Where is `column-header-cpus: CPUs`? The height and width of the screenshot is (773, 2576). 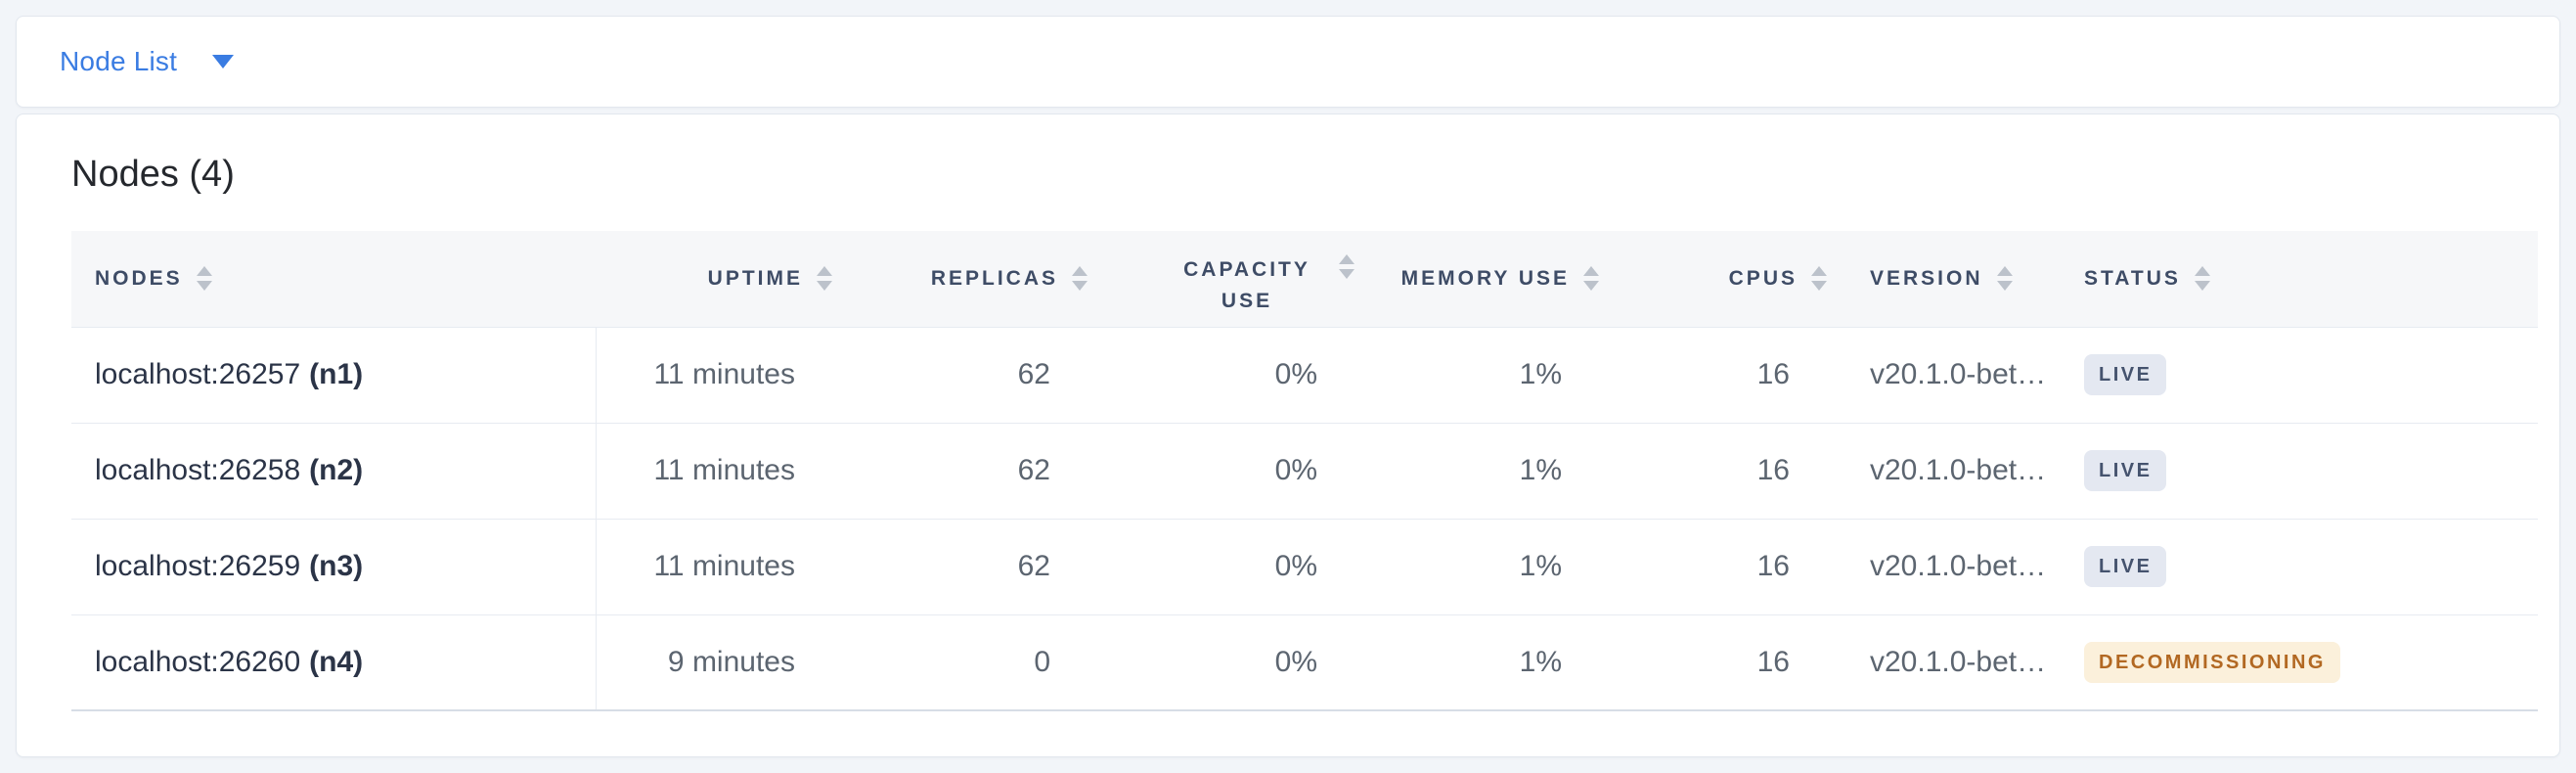 column-header-cpus: CPUs is located at coordinates (1723, 280).